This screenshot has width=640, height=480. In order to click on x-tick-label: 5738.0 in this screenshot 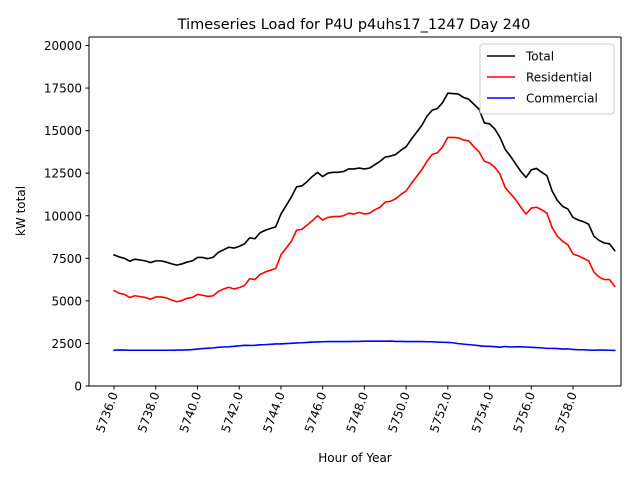, I will do `click(149, 412)`.